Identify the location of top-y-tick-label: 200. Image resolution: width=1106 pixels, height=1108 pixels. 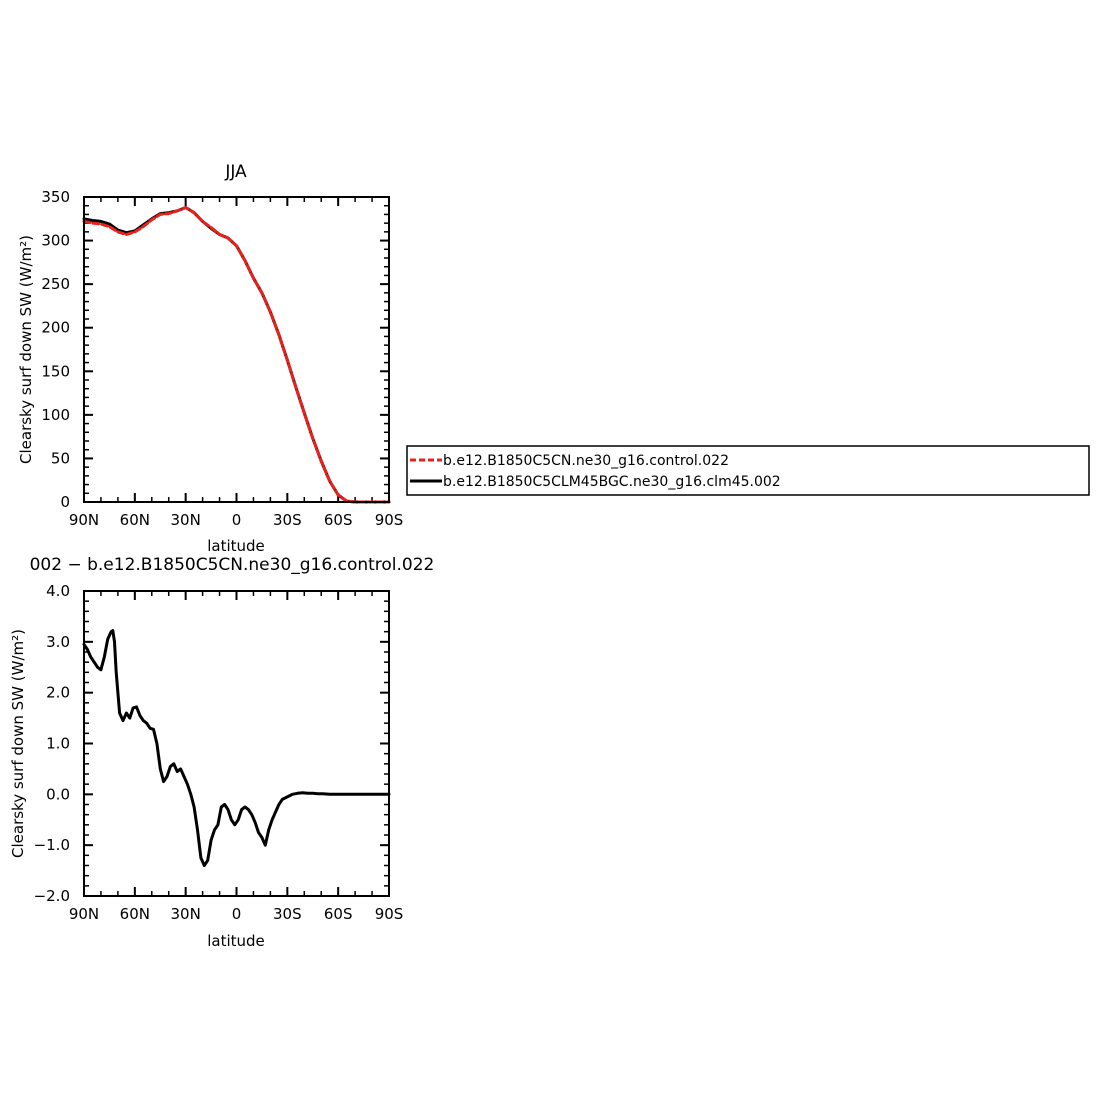
(55, 328).